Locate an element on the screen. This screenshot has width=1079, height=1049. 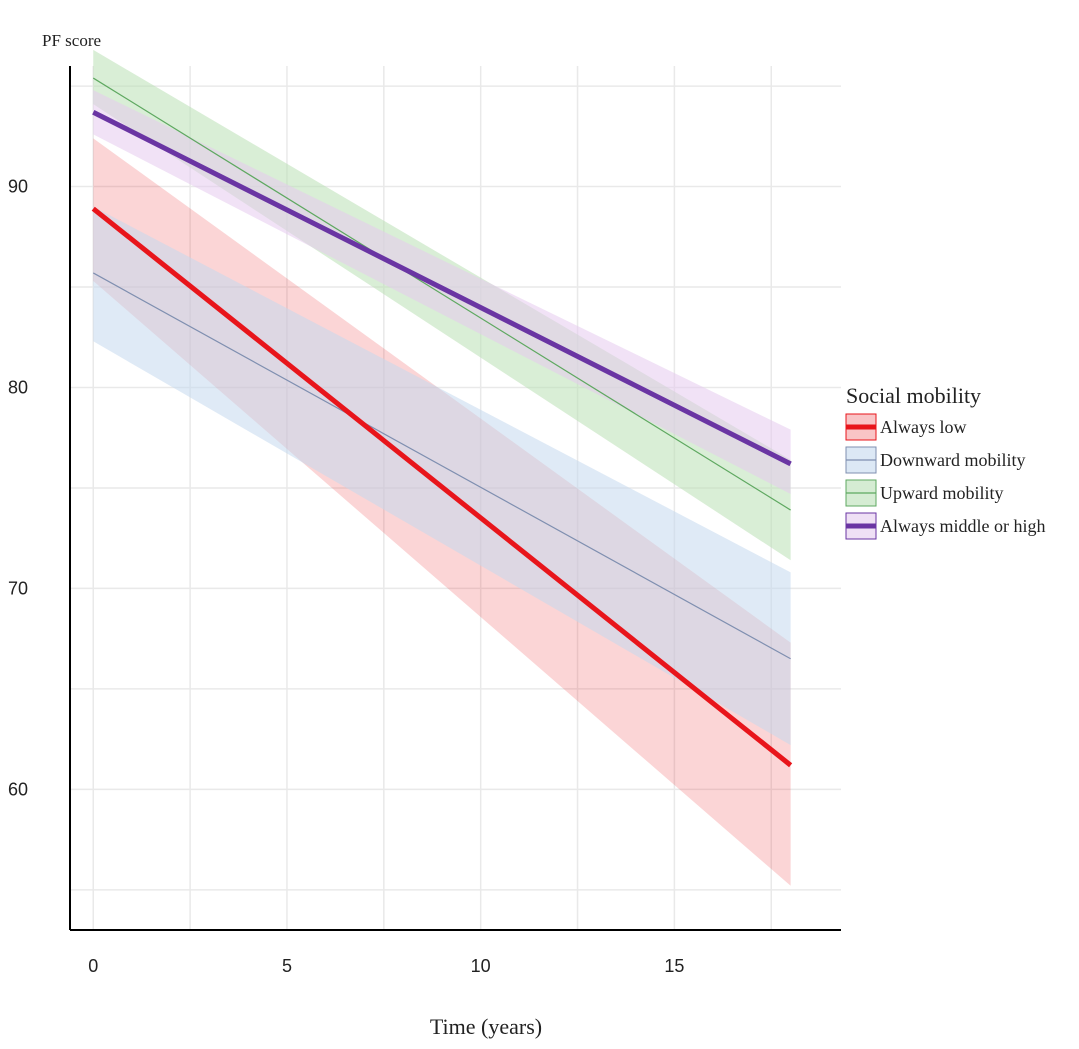
y-axis-title: PF score is located at coordinates (71, 40).